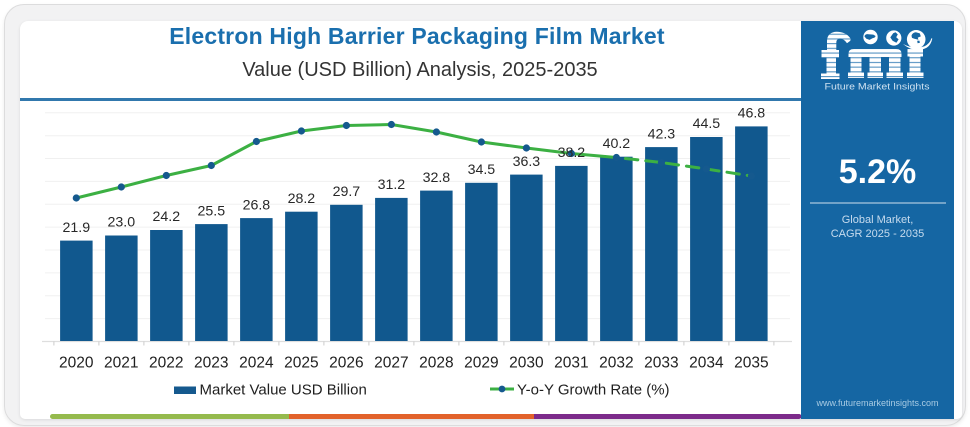 The height and width of the screenshot is (427, 970). I want to click on svg-text: 28.2, so click(302, 199).